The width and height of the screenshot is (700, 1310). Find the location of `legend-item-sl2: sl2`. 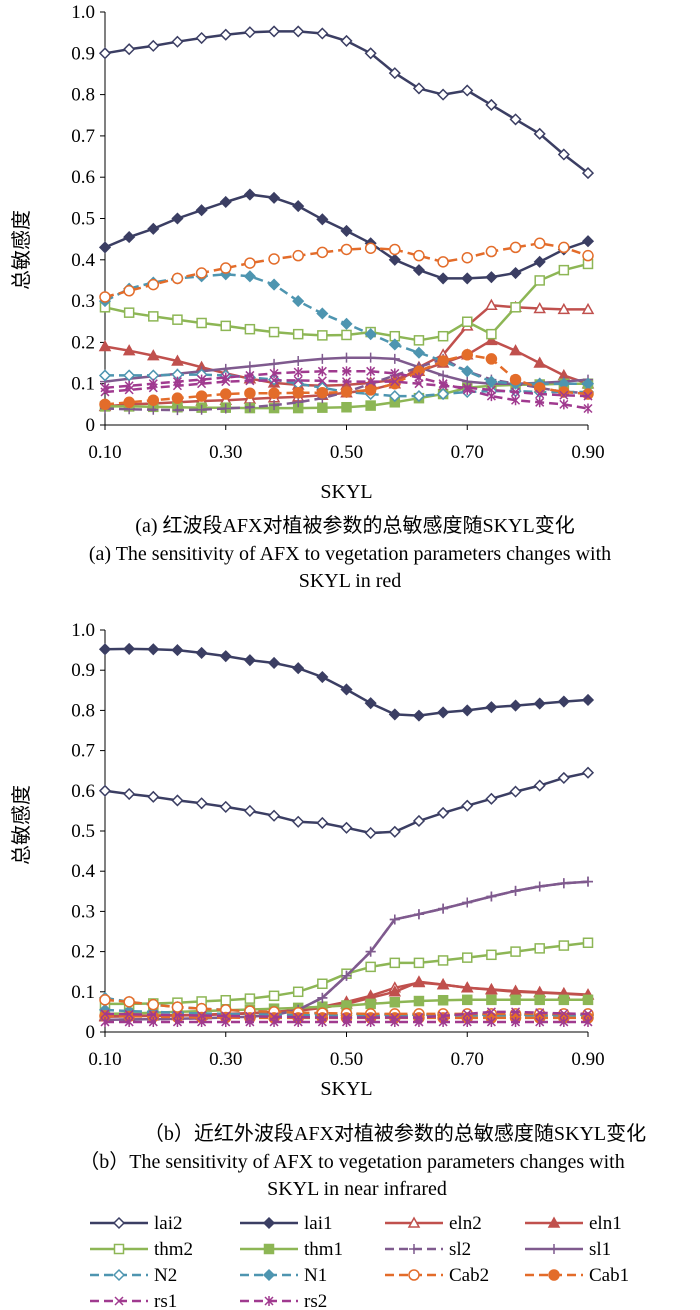

legend-item-sl2: sl2 is located at coordinates (428, 1249).